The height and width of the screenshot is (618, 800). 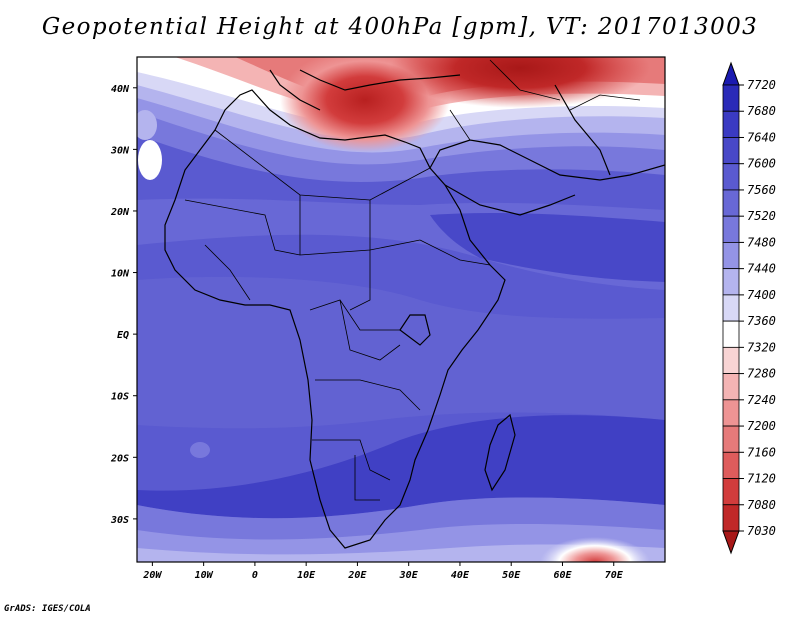 What do you see at coordinates (511, 575) in the screenshot?
I see `lon-tick-label: 50E` at bounding box center [511, 575].